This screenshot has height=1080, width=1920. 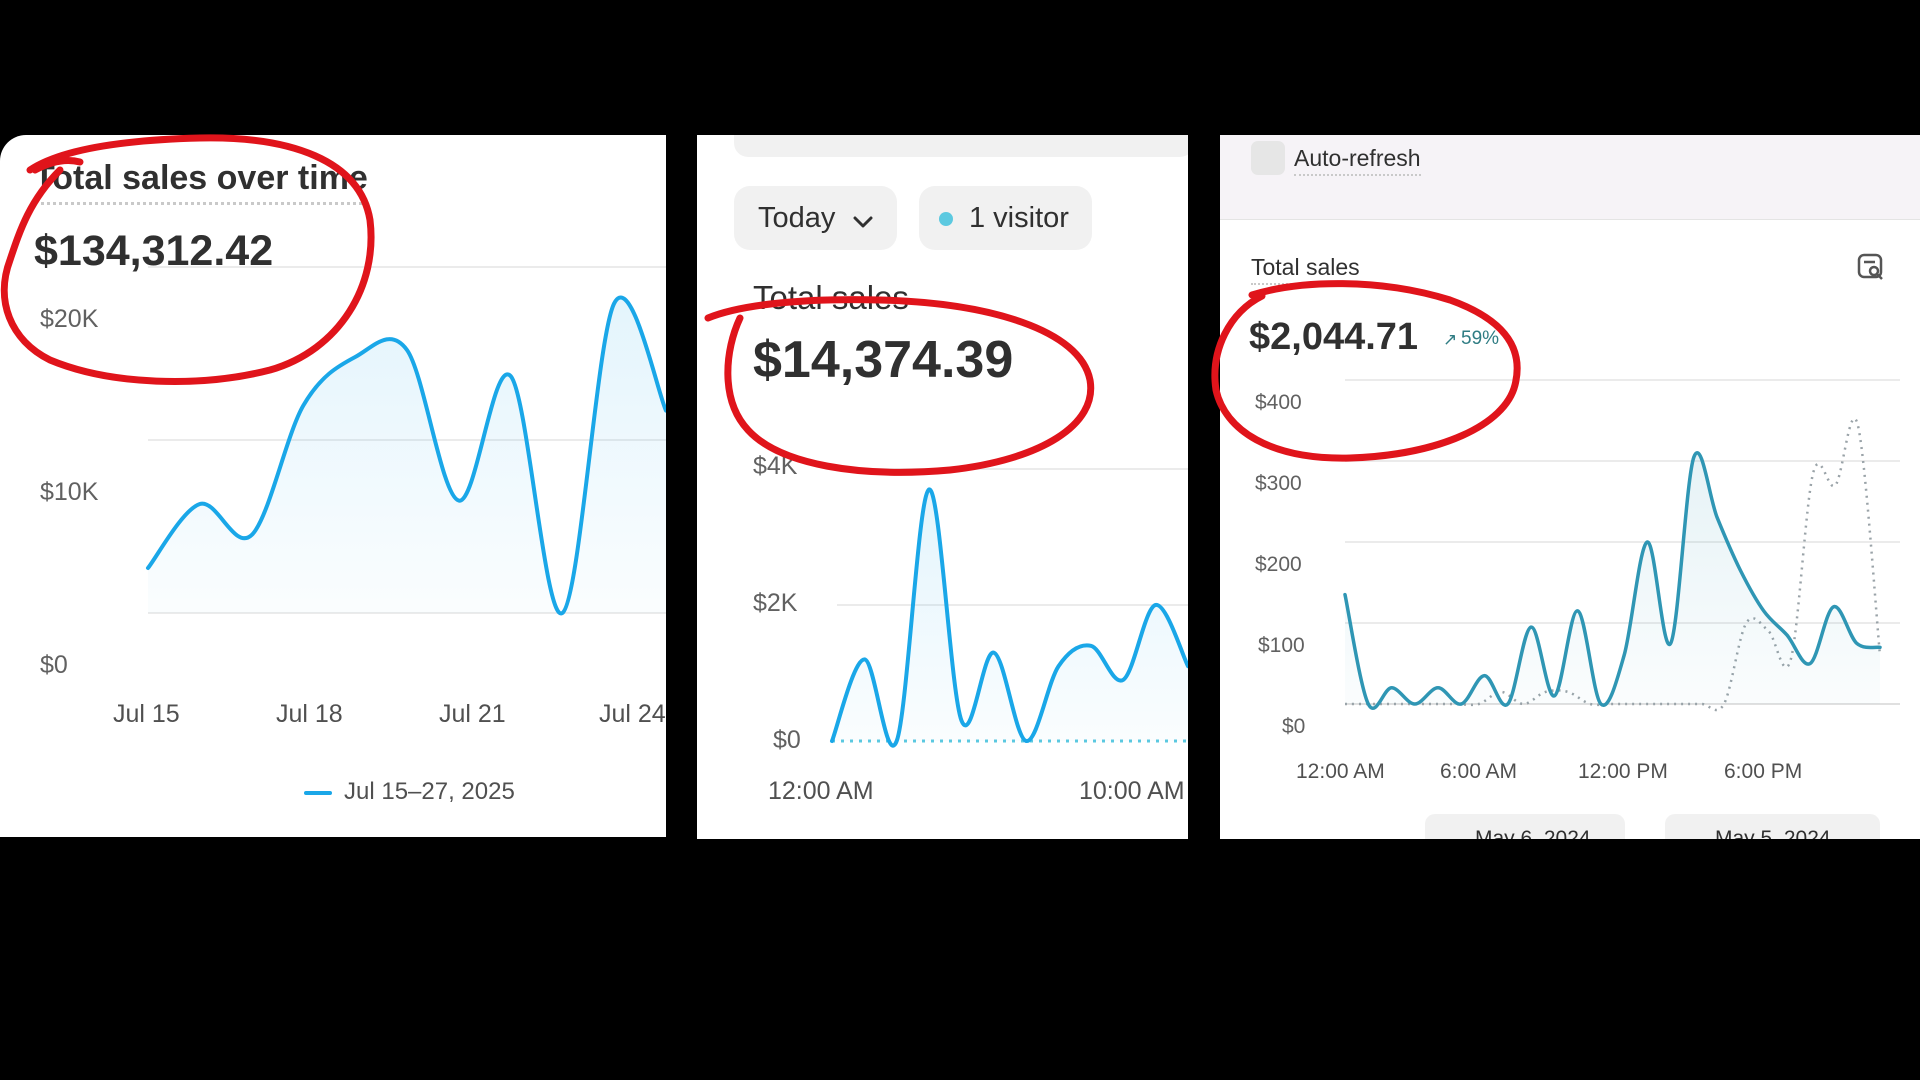 I want to click on visitors-label: 1 visitor, so click(x=1019, y=218).